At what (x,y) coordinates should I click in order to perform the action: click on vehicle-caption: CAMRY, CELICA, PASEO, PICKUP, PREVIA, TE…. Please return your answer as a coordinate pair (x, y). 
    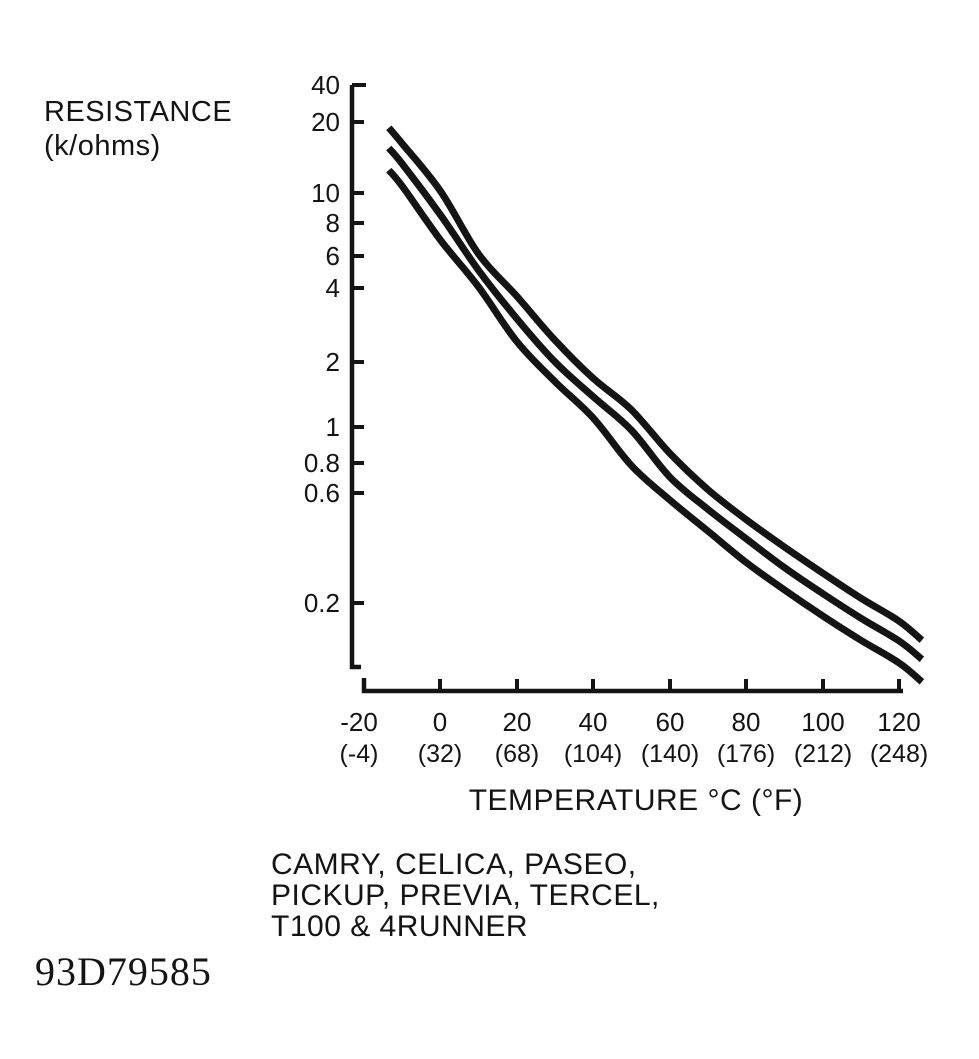
    Looking at the image, I should click on (465, 895).